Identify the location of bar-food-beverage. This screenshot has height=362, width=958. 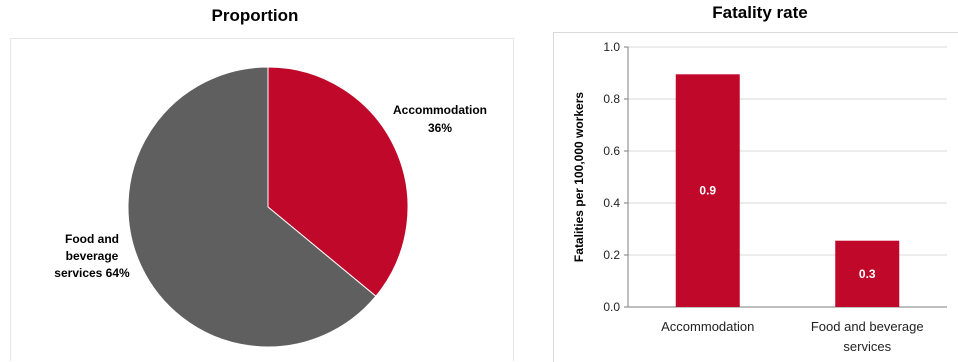
(867, 273).